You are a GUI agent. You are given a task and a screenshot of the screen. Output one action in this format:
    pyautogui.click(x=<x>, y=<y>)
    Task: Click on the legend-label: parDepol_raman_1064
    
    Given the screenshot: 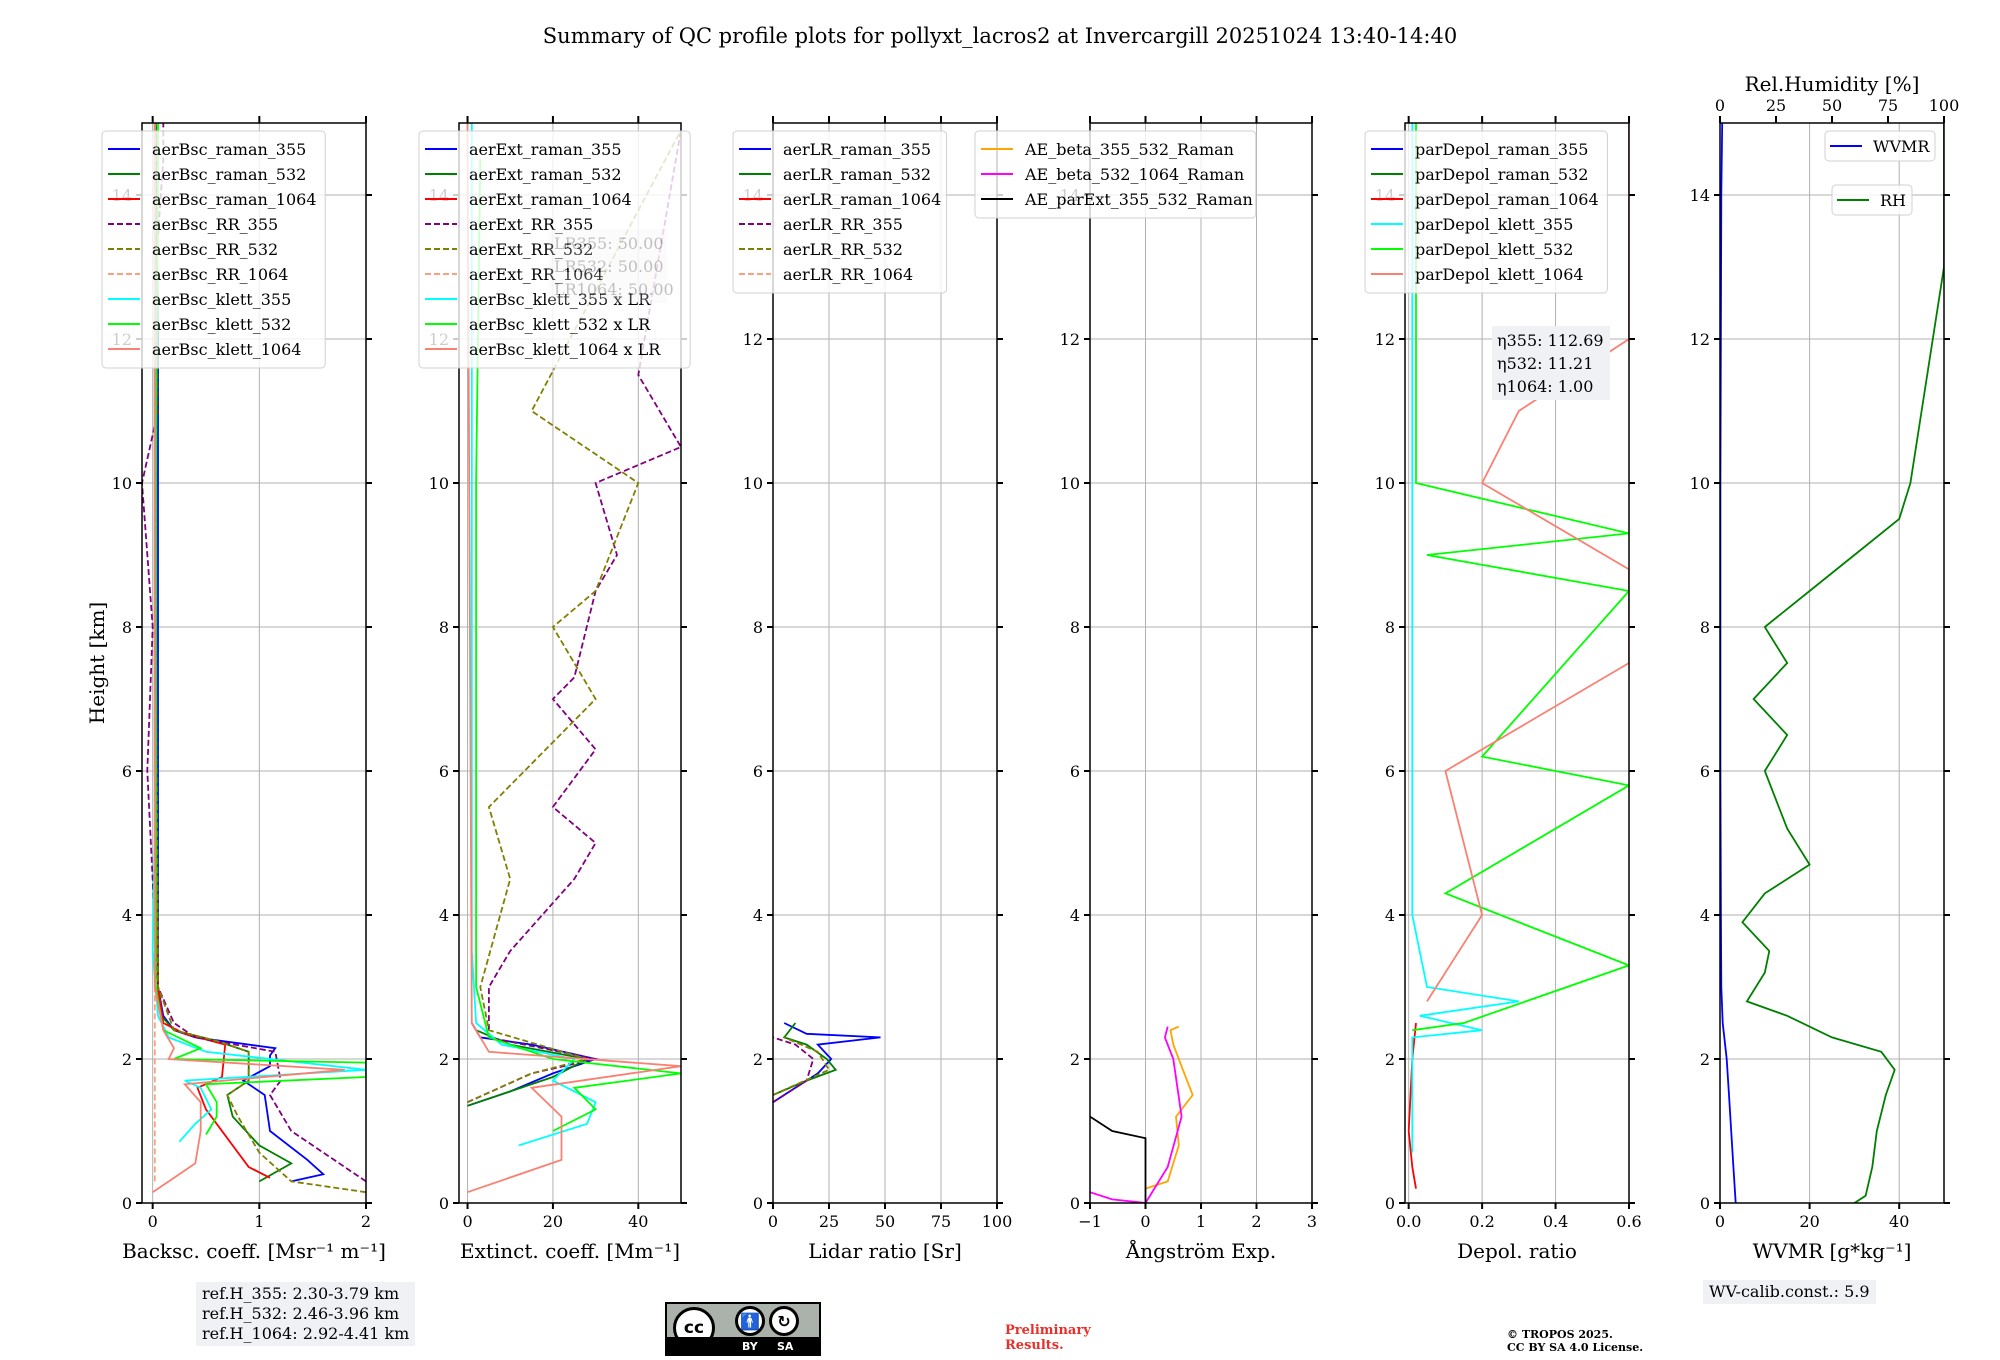 What is the action you would take?
    pyautogui.click(x=1507, y=199)
    